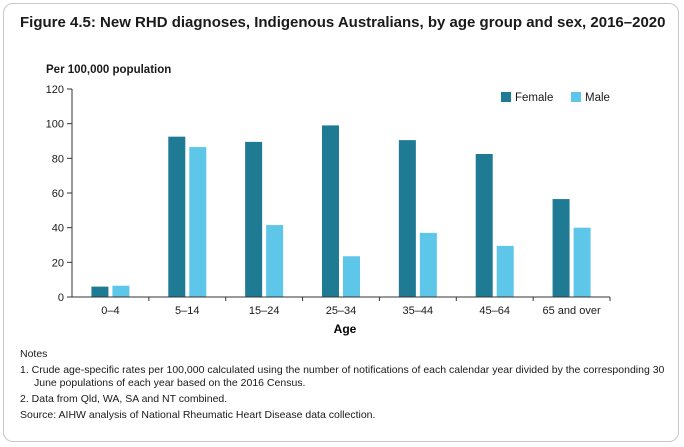  I want to click on x-tick-label: 15–24, so click(264, 311).